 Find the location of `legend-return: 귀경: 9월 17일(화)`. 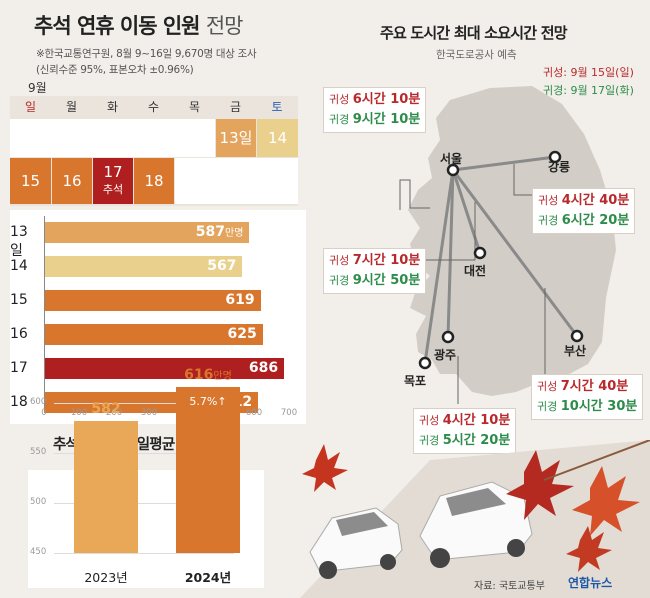

legend-return: 귀경: 9월 17일(화) is located at coordinates (588, 90).